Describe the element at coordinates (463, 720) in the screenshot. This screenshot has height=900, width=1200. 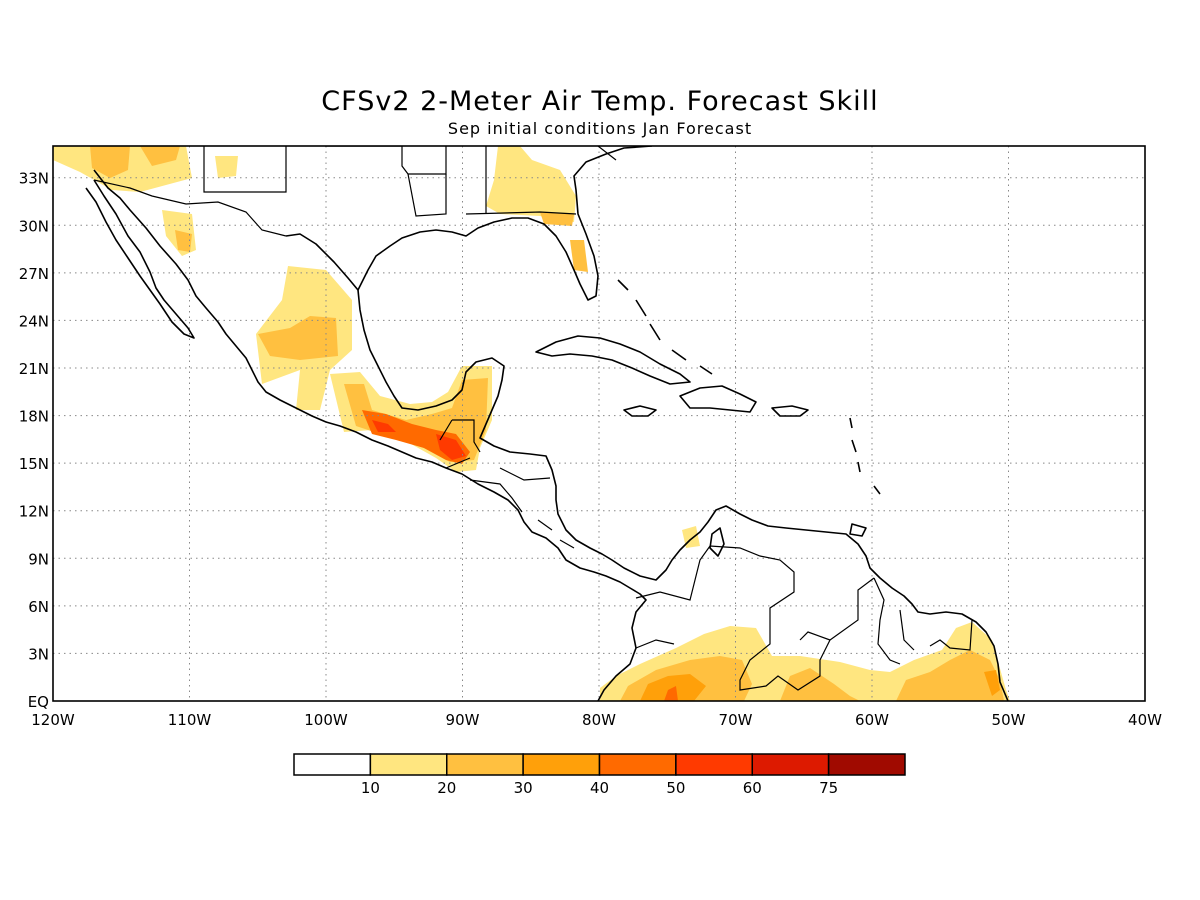
I see `lon-tick-label: 90W` at that location.